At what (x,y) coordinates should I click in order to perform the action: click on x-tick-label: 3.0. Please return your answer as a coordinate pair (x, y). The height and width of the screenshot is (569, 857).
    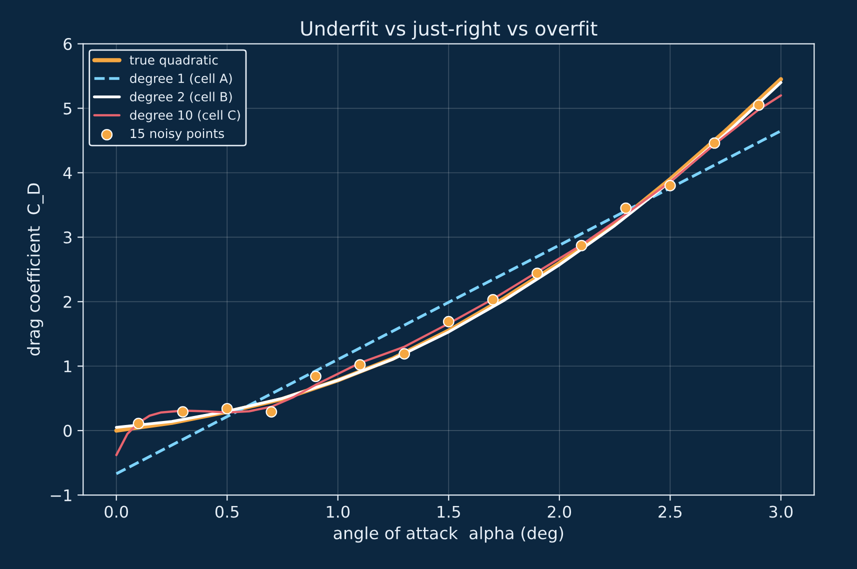
    Looking at the image, I should click on (781, 512).